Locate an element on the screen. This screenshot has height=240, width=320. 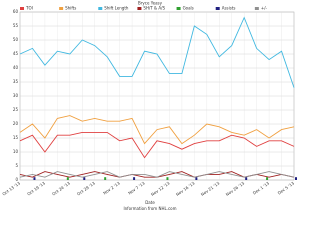
legend-label: SH/T & A/S is located at coordinates (154, 8).